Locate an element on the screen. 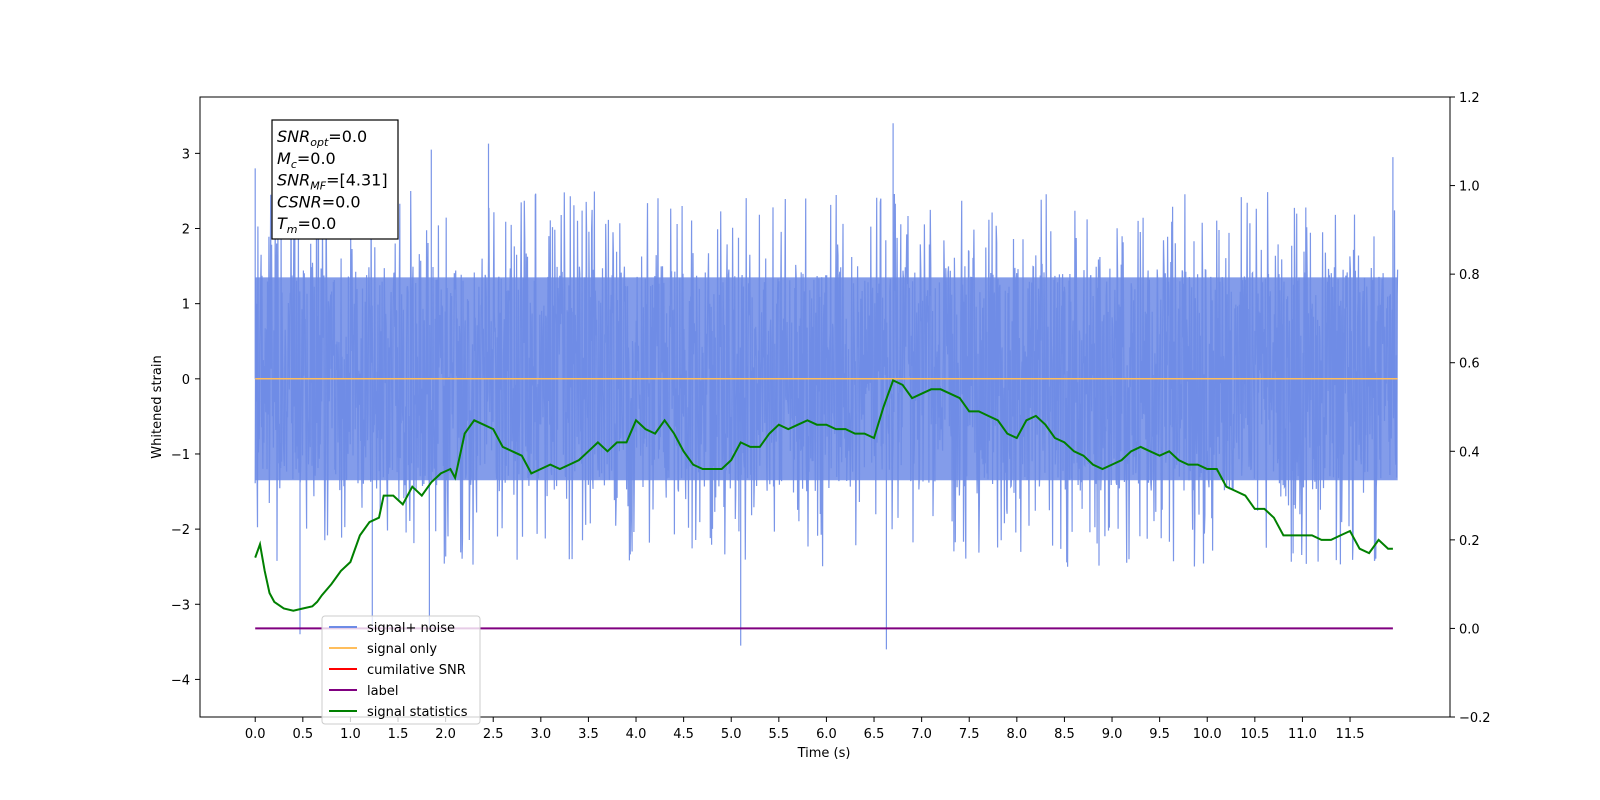 The width and height of the screenshot is (1600, 800). legend-entry: signal+ noise is located at coordinates (411, 628).